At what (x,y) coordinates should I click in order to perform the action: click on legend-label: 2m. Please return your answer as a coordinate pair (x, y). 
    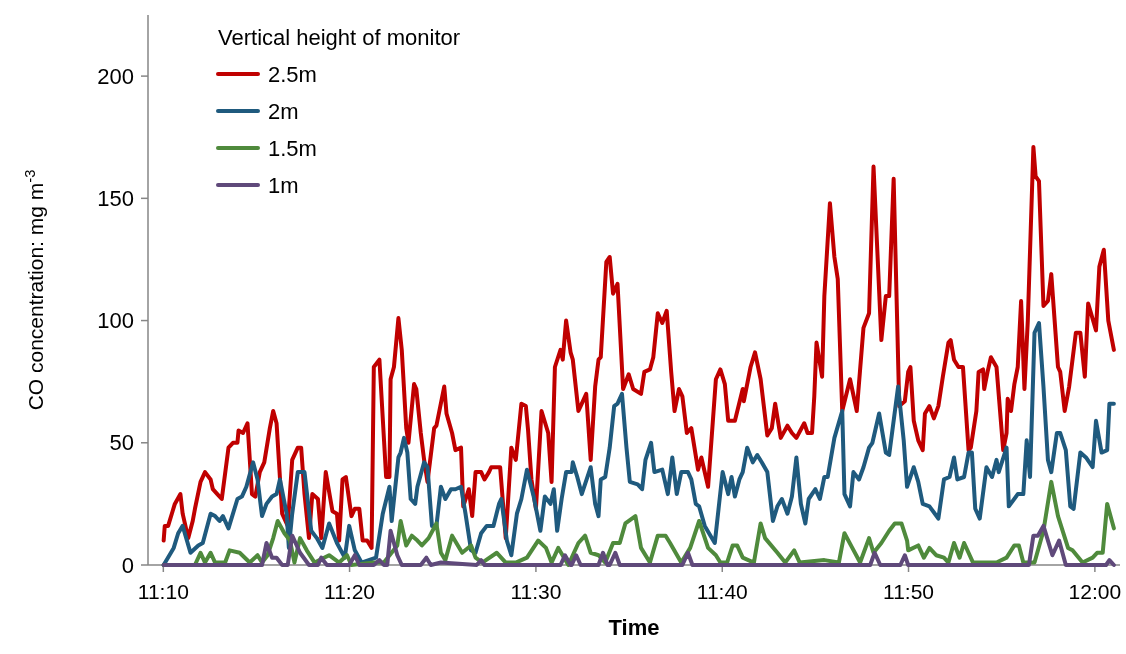
    Looking at the image, I should click on (283, 111).